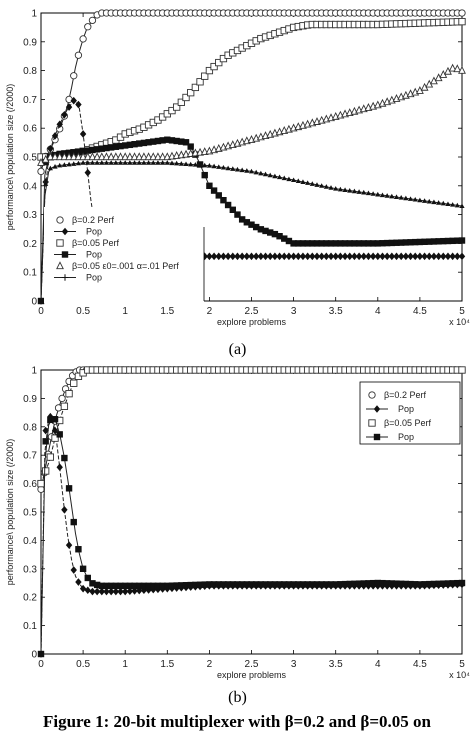  Describe the element at coordinates (125, 311) in the screenshot. I see `x-tick-label: 1` at that location.